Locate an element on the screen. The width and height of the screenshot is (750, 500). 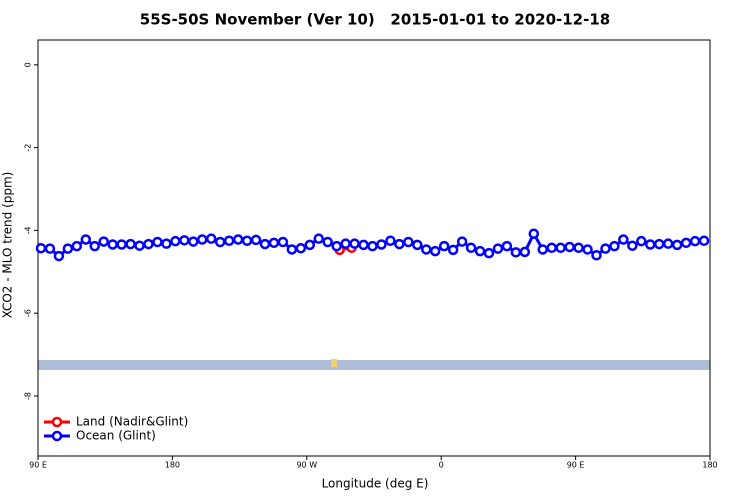
map-land is located at coordinates (334, 363).